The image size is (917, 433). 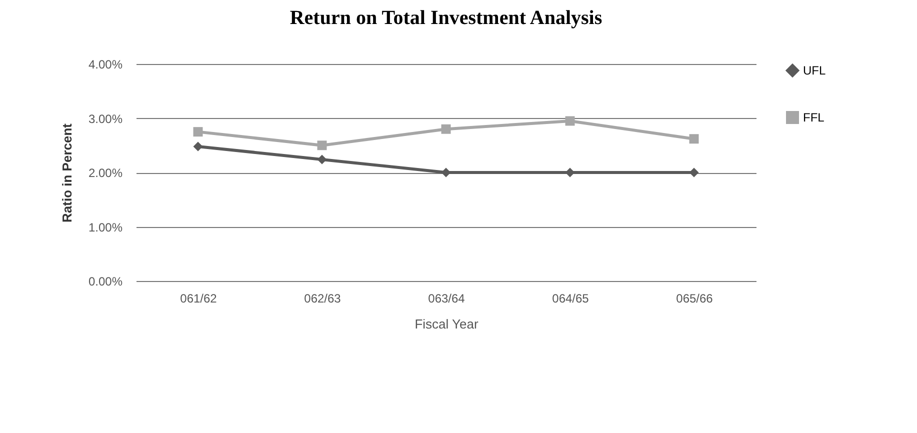 What do you see at coordinates (66, 172) in the screenshot?
I see `y-axis-title: Ratio in Percent` at bounding box center [66, 172].